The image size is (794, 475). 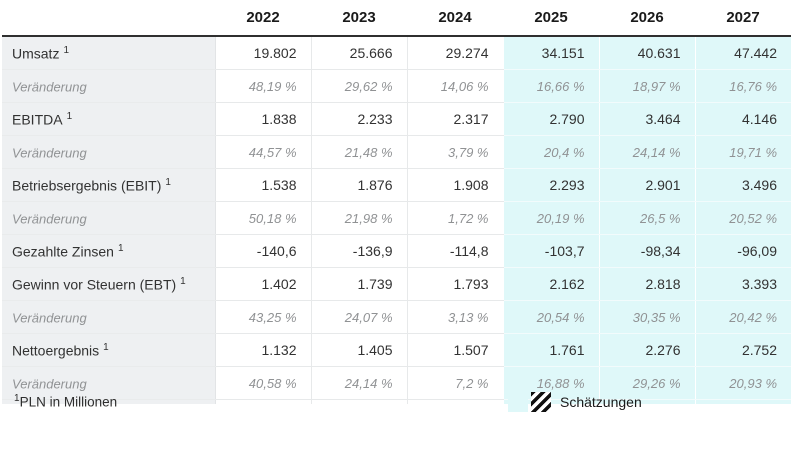 What do you see at coordinates (646, 119) in the screenshot?
I see `estimate-value-cell: 3.464` at bounding box center [646, 119].